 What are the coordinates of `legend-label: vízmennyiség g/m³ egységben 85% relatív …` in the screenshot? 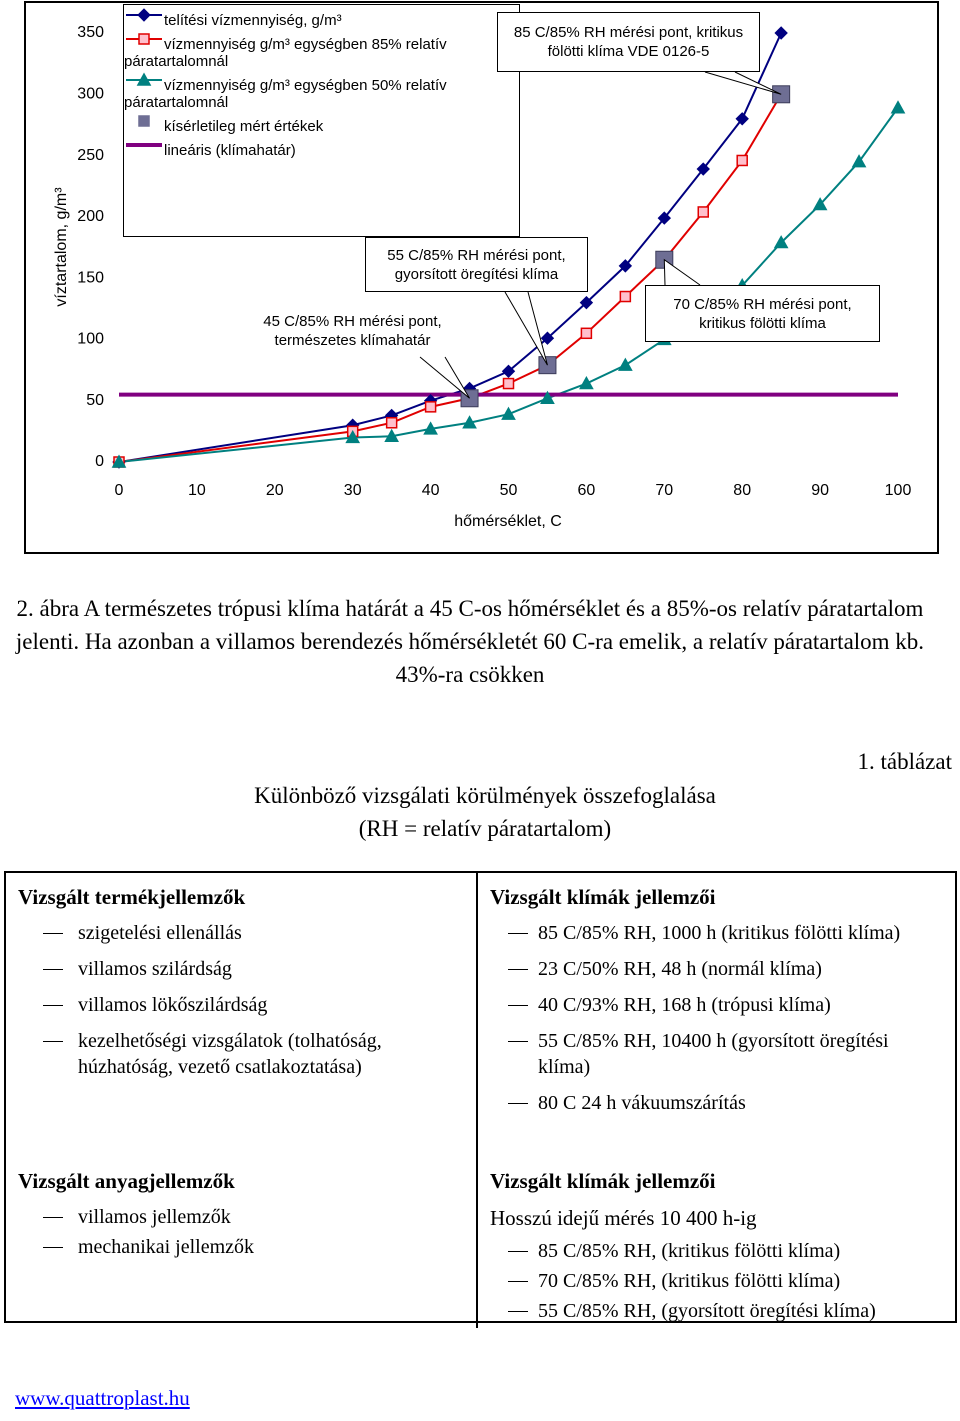 It's located at (285, 53).